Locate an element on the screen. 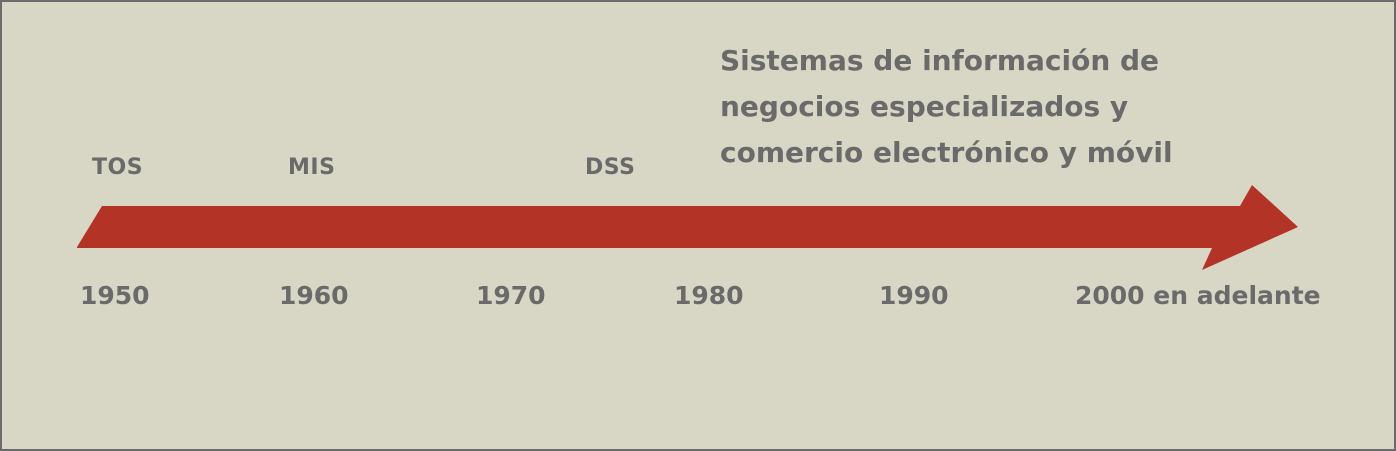 This screenshot has height=451, width=1396. year-label-1950: 1950 is located at coordinates (115, 295).